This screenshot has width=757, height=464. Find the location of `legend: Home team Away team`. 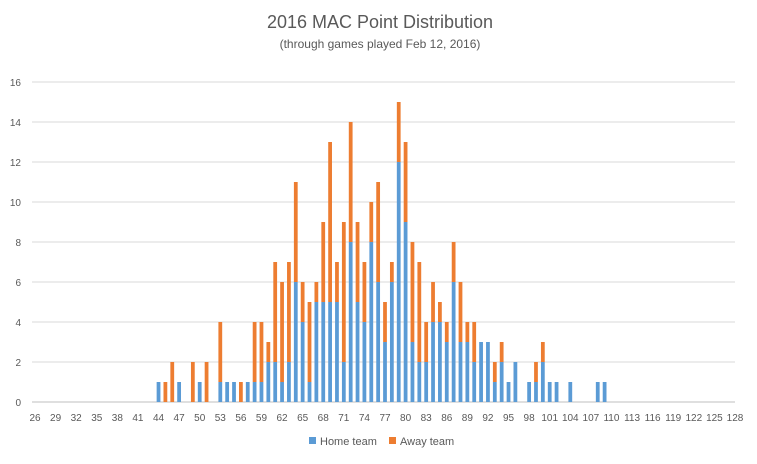

legend: Home team Away team is located at coordinates (381, 442).